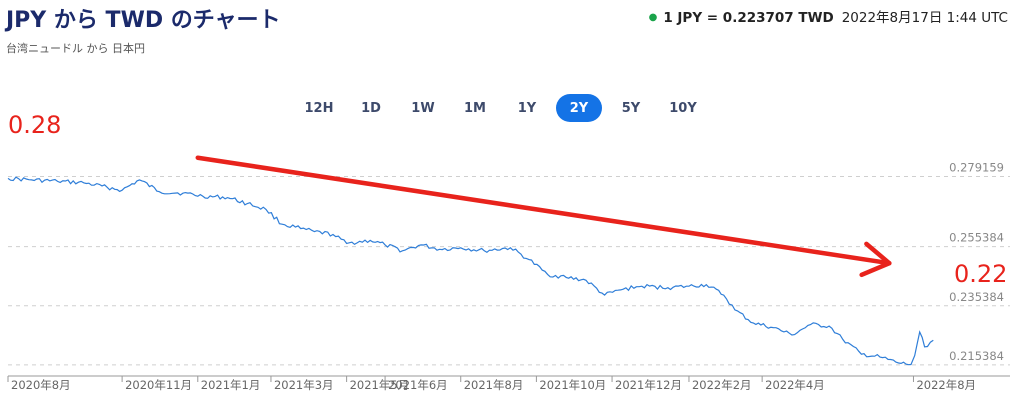 This screenshot has height=420, width=1018. What do you see at coordinates (648, 385) in the screenshot?
I see `x-tick-label: 2021年12月` at bounding box center [648, 385].